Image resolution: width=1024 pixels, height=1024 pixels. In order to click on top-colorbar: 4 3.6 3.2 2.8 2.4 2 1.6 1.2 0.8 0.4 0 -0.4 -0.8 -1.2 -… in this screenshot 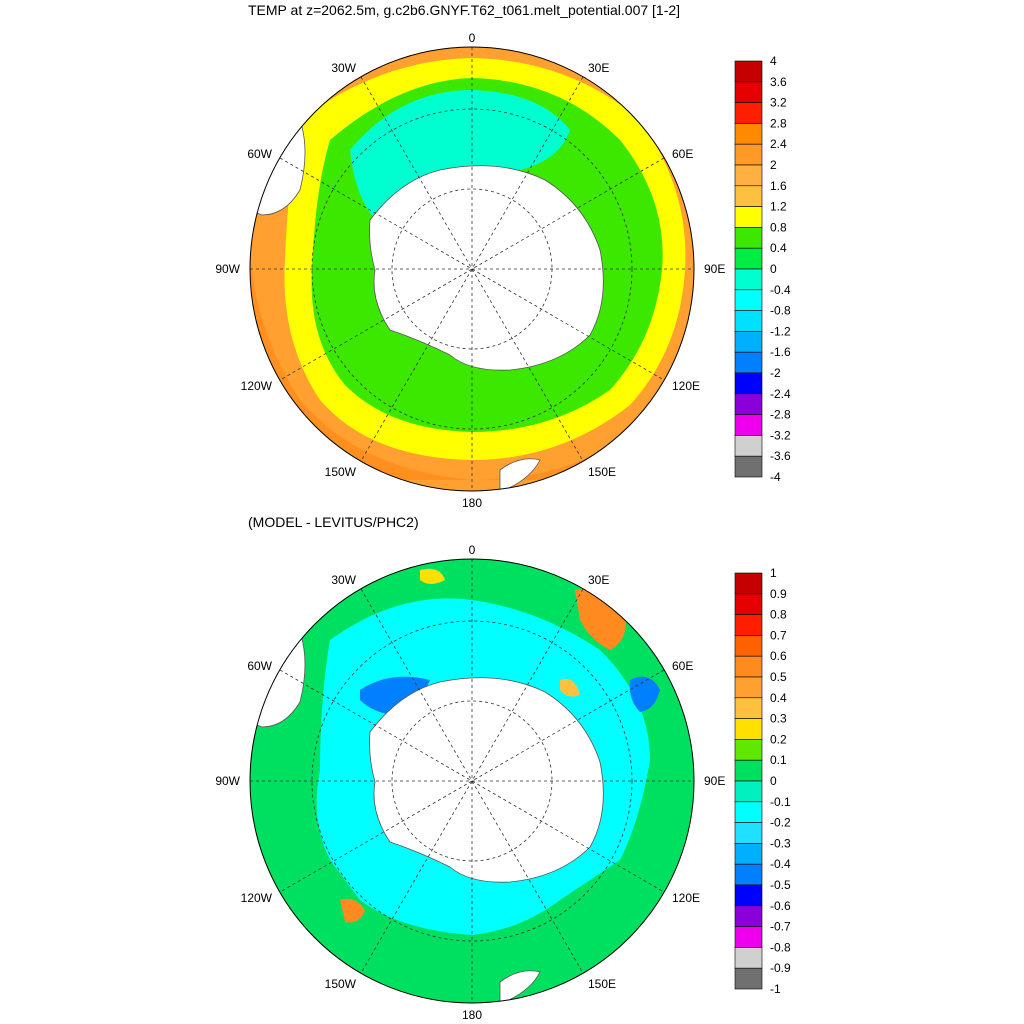, I will do `click(762, 269)`.